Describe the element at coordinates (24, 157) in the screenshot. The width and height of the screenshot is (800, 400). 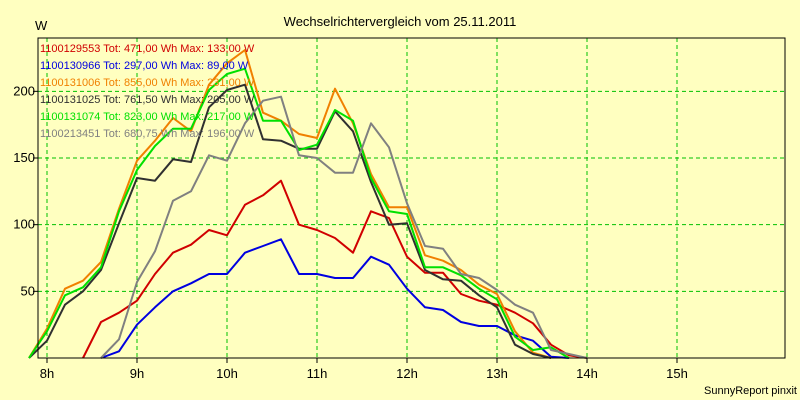
I see `y-tick-label: 150` at that location.